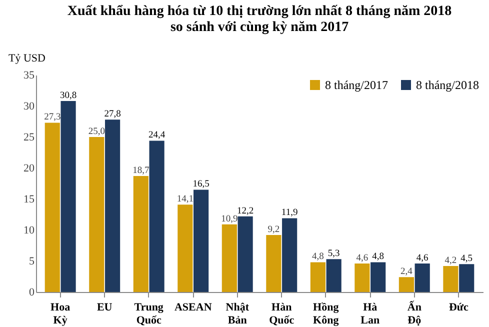 The height and width of the screenshot is (327, 489). What do you see at coordinates (27, 58) in the screenshot?
I see `y-axis-title: Tỷ USD` at bounding box center [27, 58].